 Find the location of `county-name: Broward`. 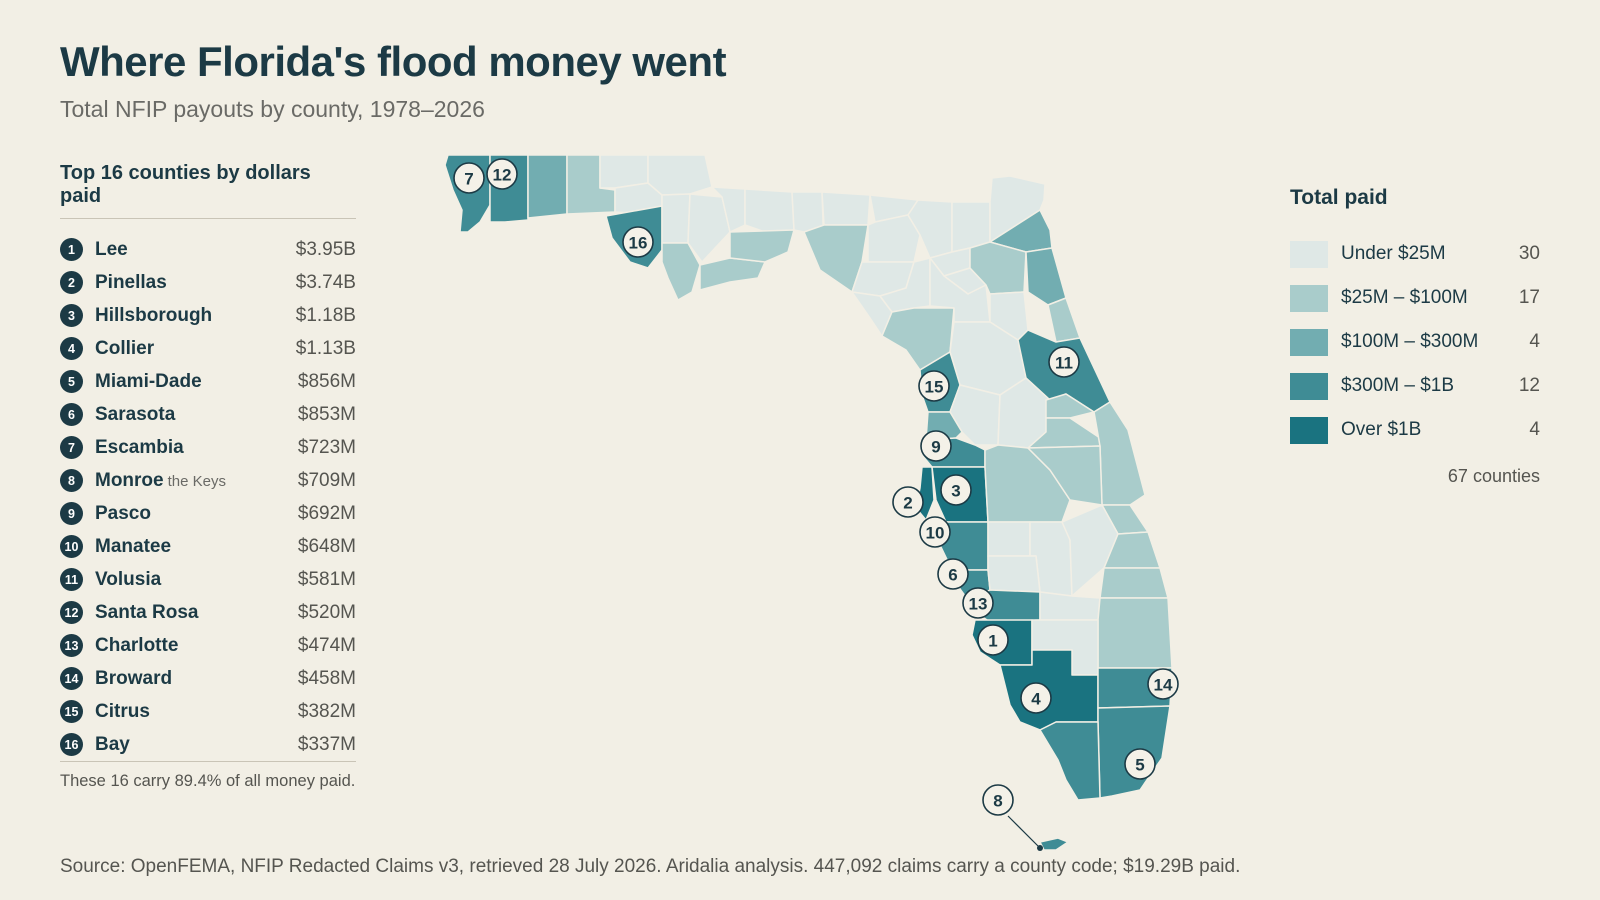

county-name: Broward is located at coordinates (134, 678).